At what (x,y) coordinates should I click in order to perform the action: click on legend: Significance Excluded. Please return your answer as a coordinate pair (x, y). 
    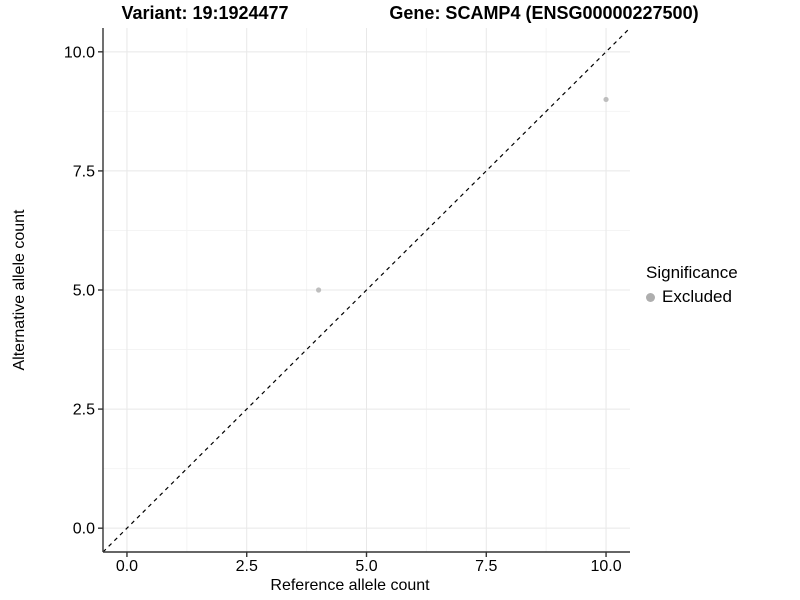
    Looking at the image, I should click on (692, 285).